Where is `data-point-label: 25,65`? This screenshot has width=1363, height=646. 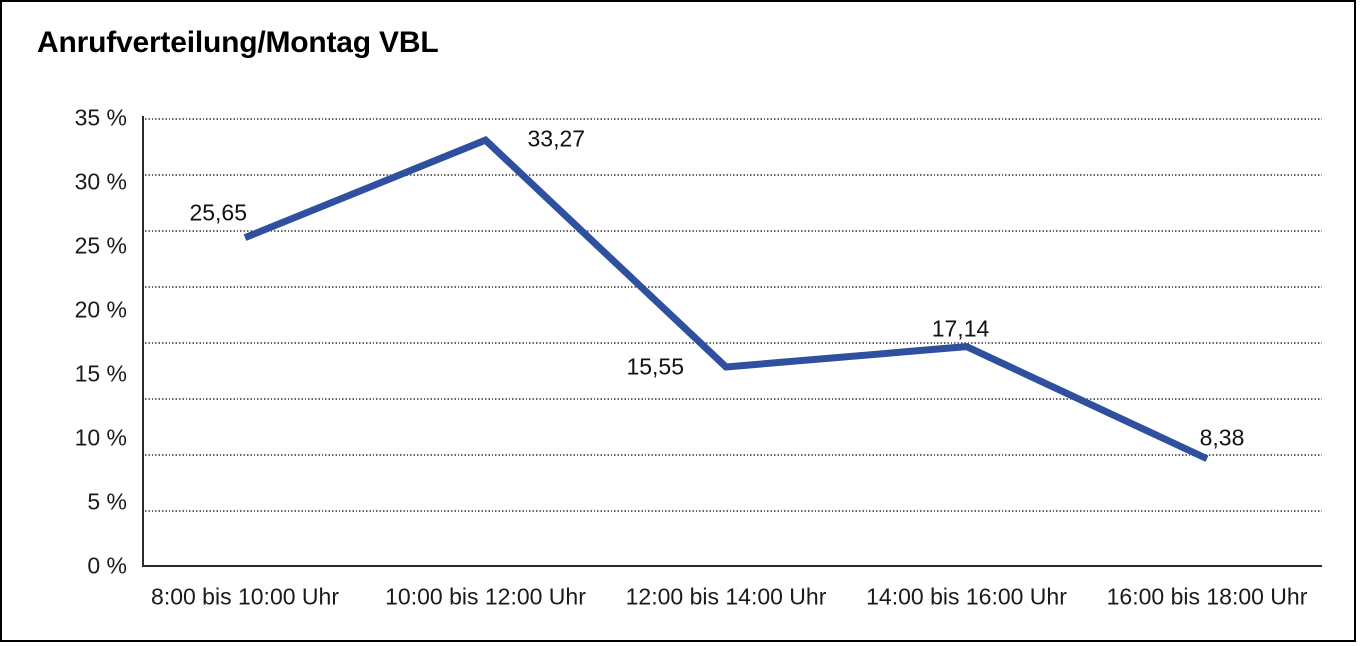 data-point-label: 25,65 is located at coordinates (218, 212).